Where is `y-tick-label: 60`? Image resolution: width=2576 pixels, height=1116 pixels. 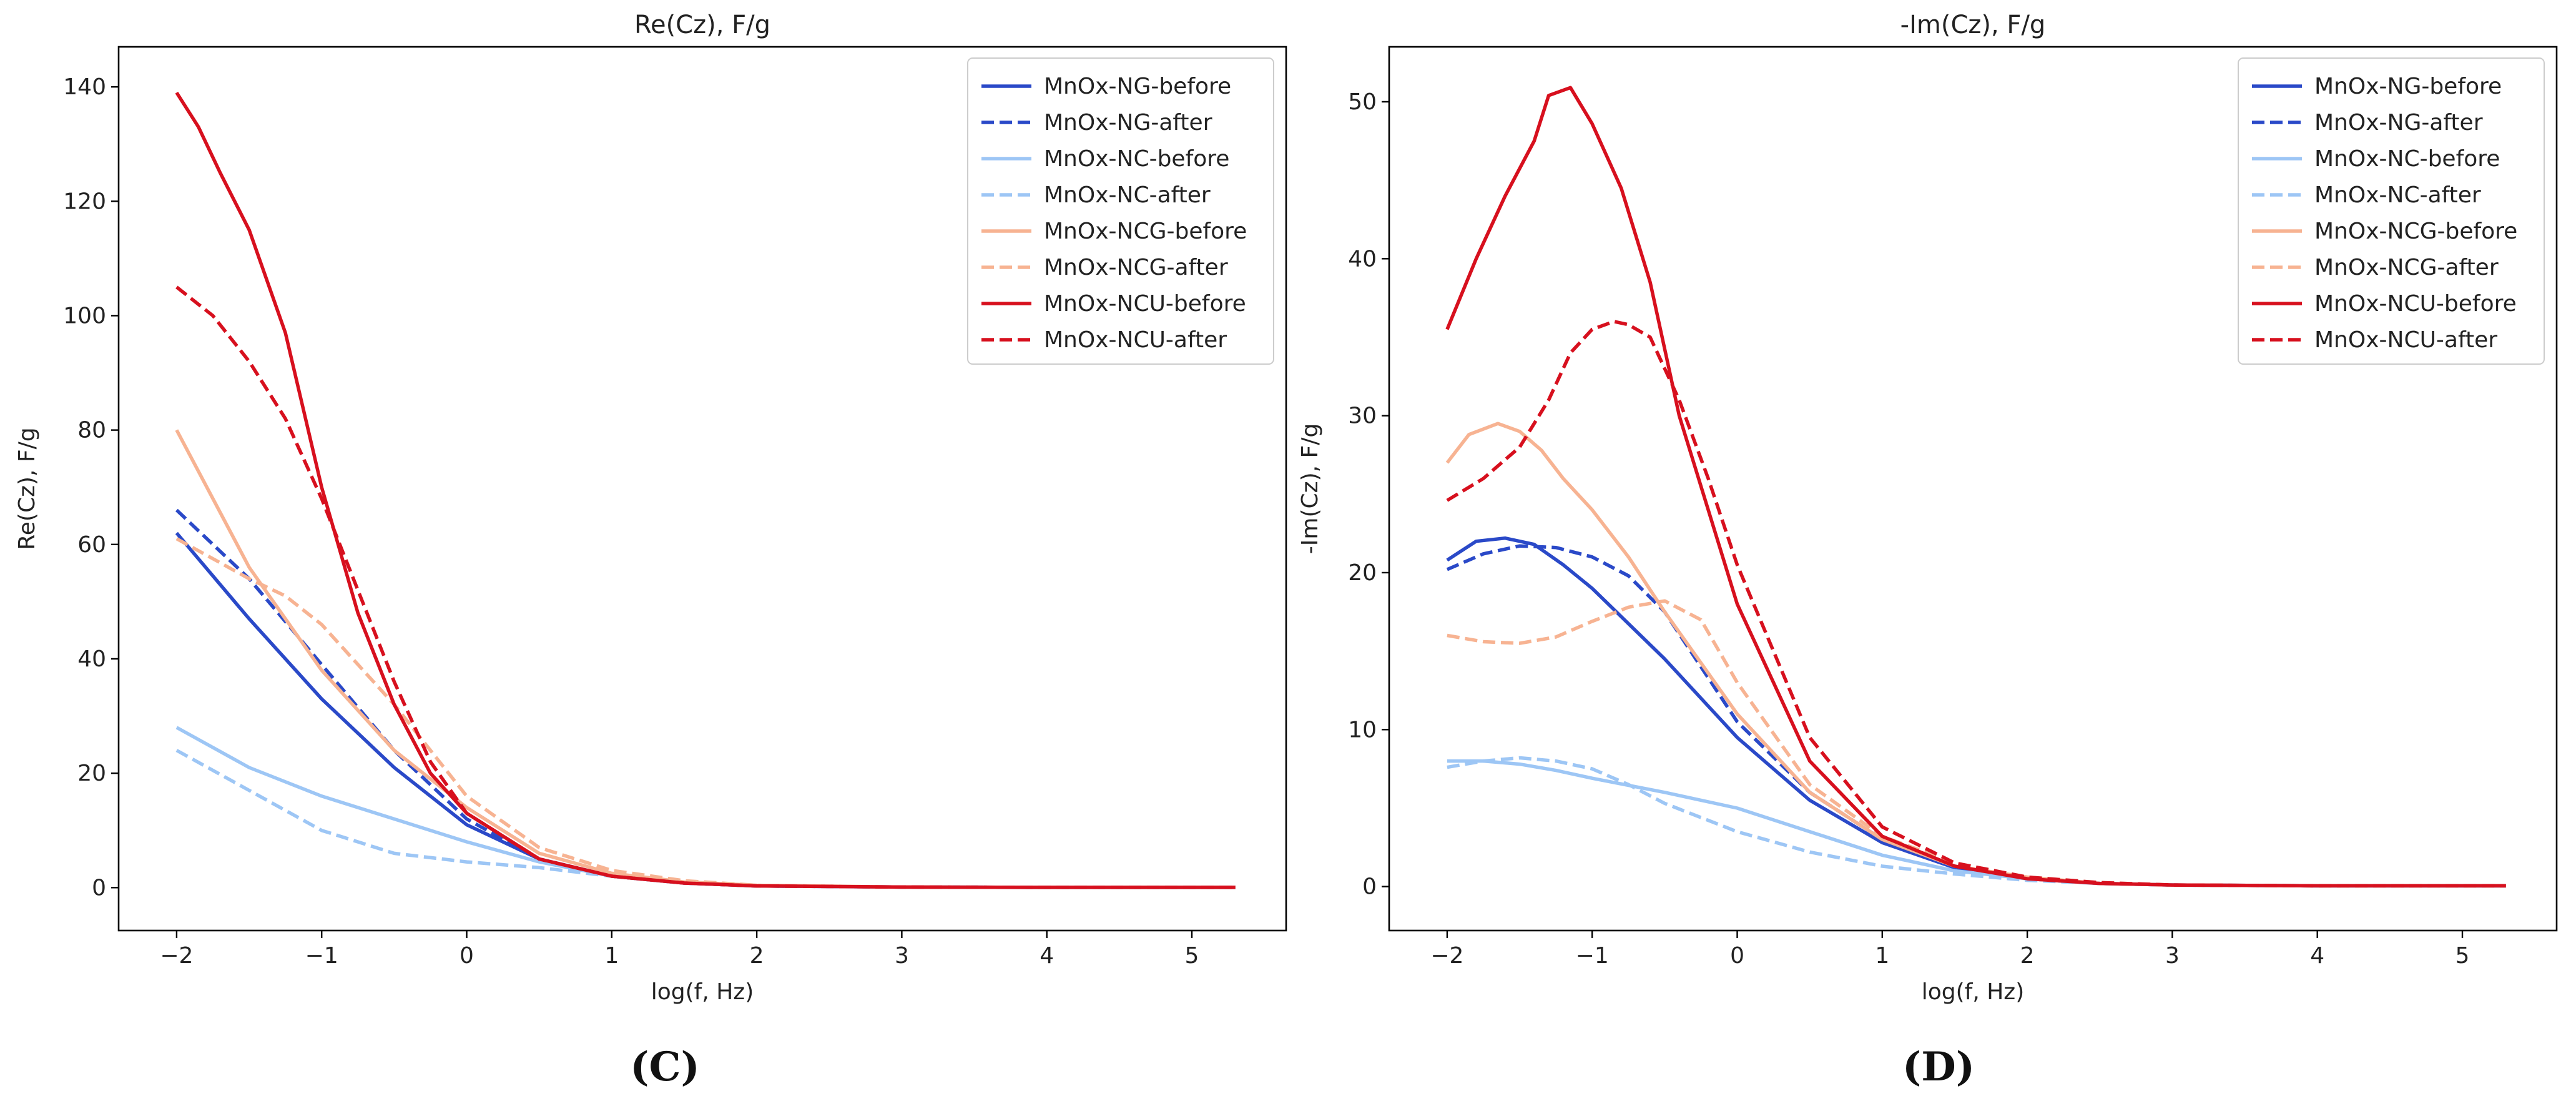
y-tick-label: 60 is located at coordinates (91, 545).